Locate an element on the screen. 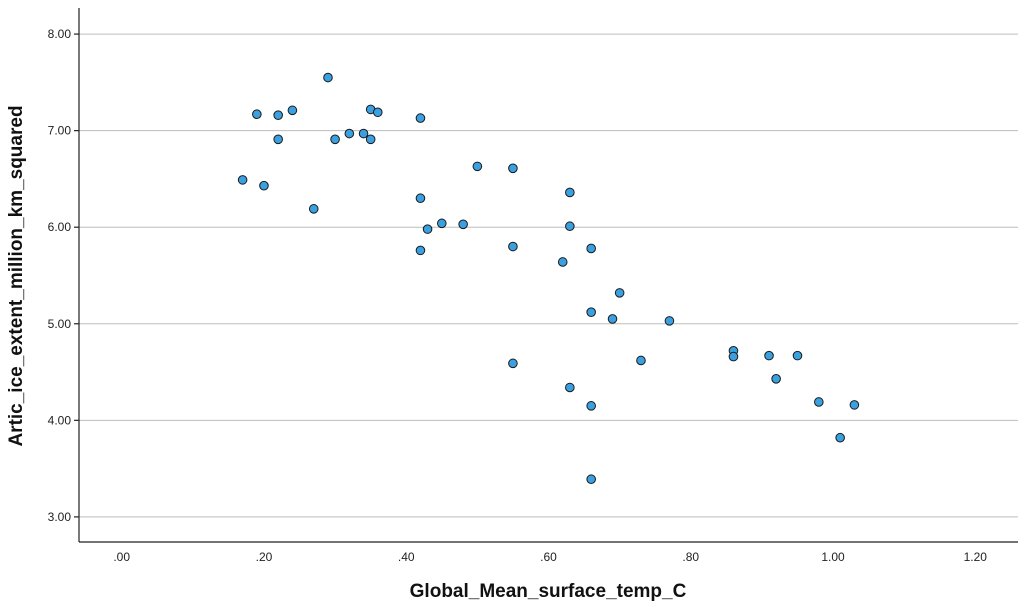  y-tick-label-5: 8.00 is located at coordinates (60, 34).